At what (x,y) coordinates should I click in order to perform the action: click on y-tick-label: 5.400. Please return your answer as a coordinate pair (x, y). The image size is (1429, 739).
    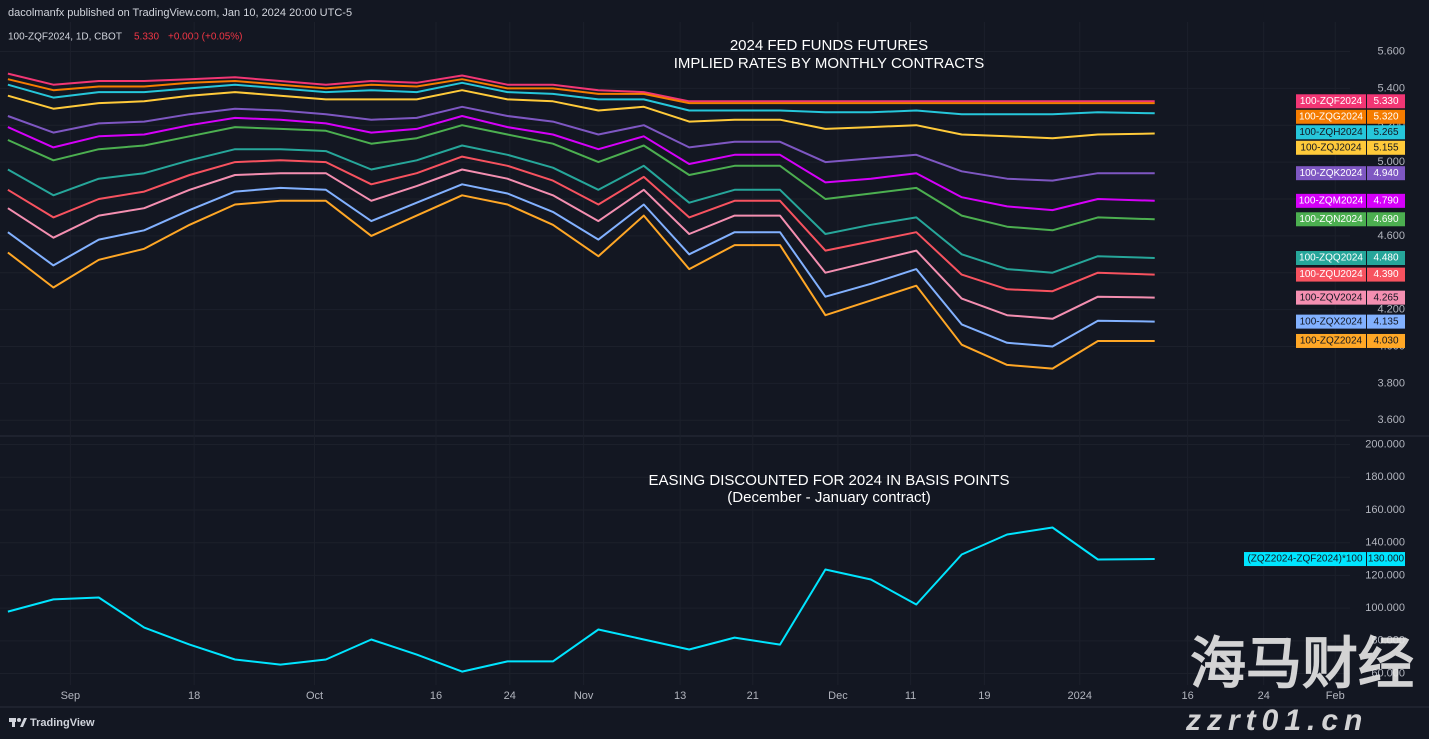
    Looking at the image, I should click on (1391, 88).